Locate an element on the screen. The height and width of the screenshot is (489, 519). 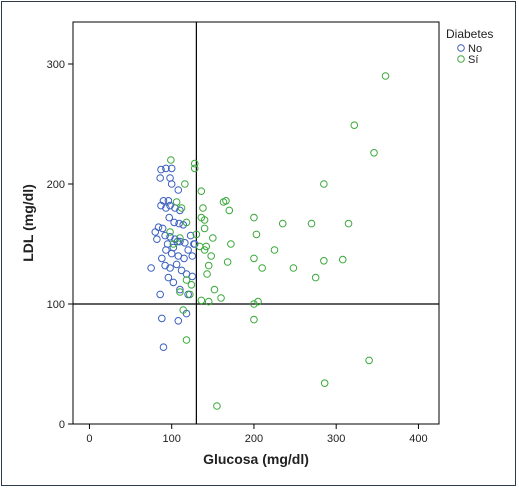
x-tick-label: 400 is located at coordinates (418, 439).